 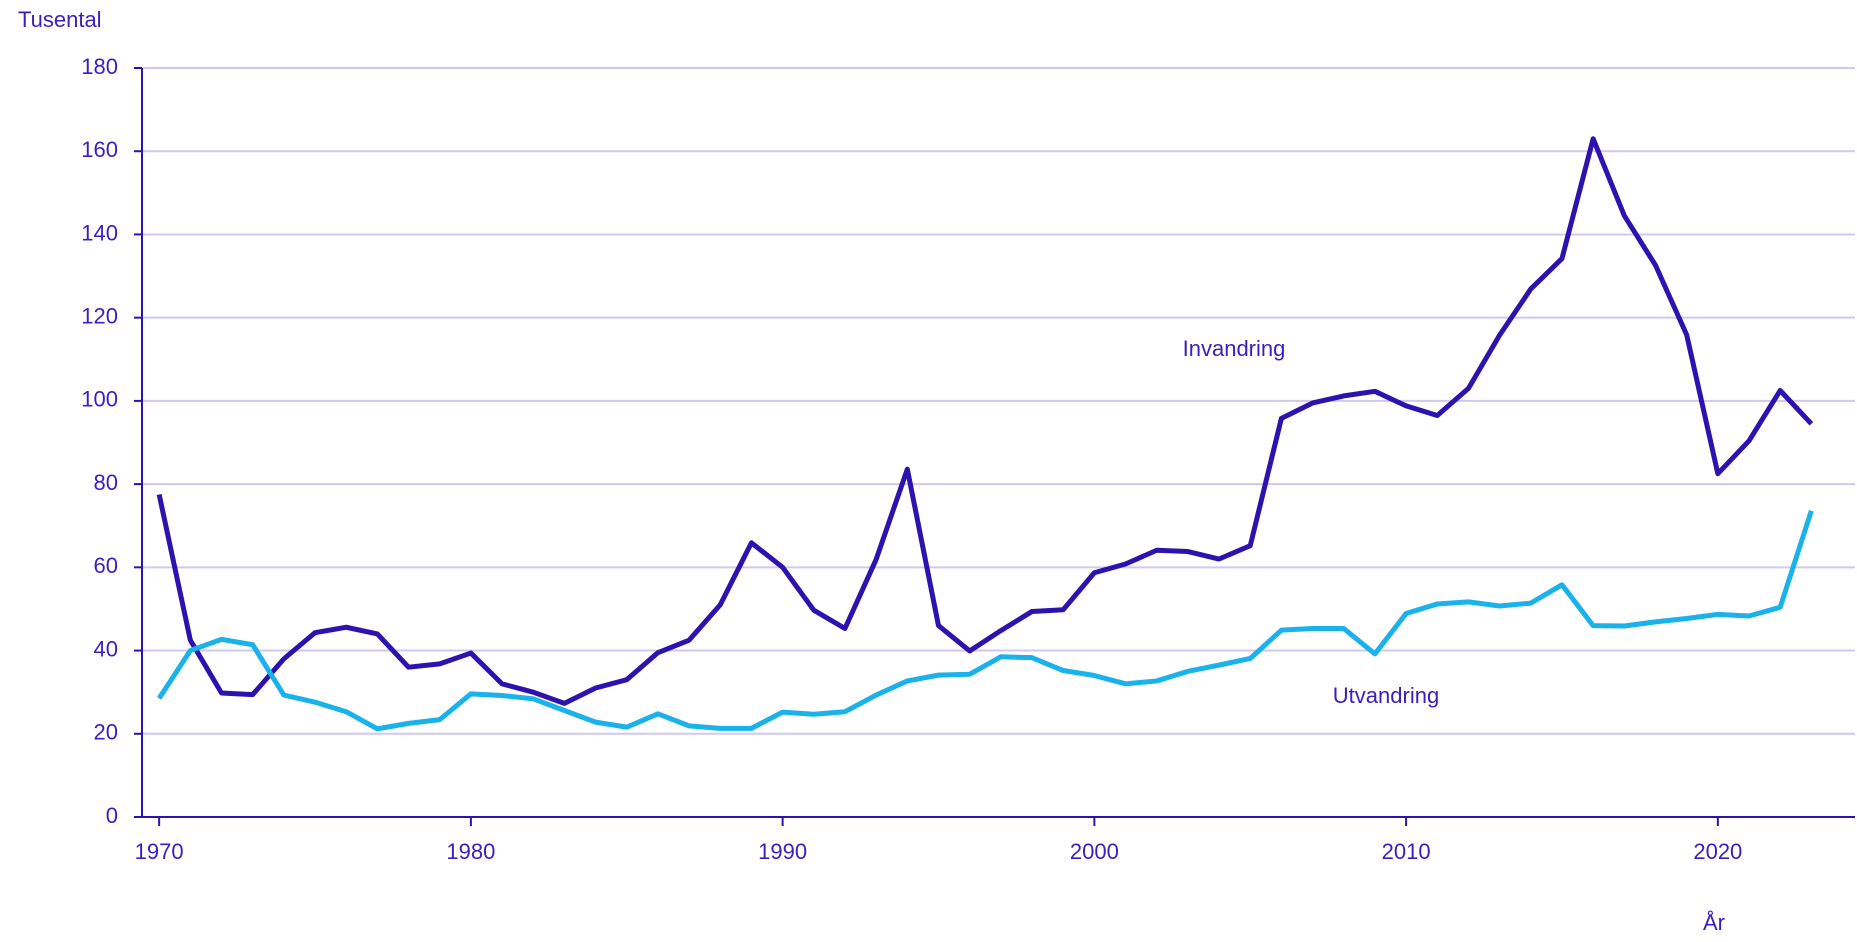 I want to click on x-tick-label: 2020, so click(x=1717, y=851).